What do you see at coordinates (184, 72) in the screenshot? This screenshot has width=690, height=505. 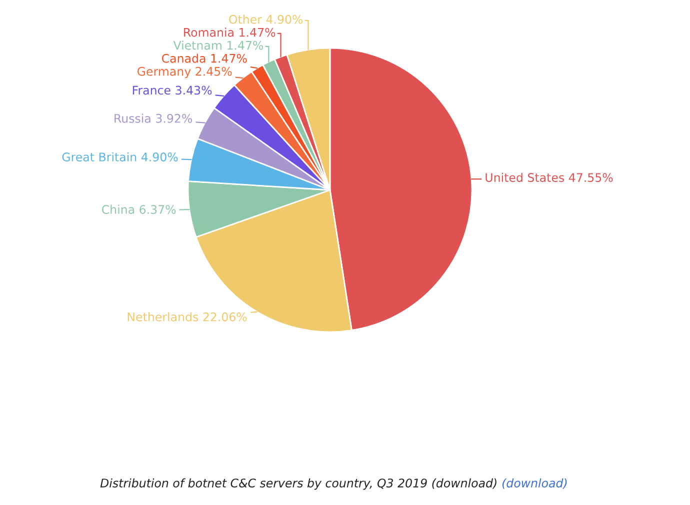 I see `slice-label: Germany 2.45%` at bounding box center [184, 72].